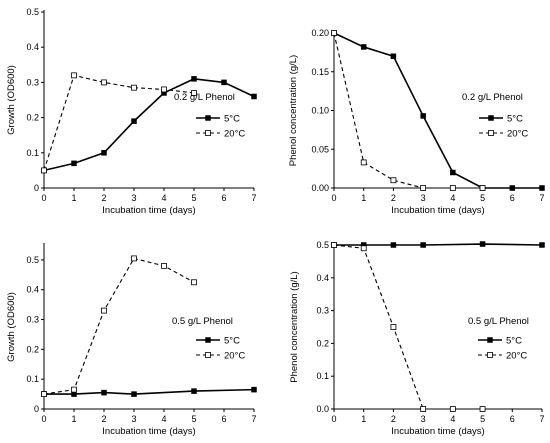  What do you see at coordinates (498, 321) in the screenshot?
I see `phenol-annotation: 0.5 g/L Phenol` at bounding box center [498, 321].